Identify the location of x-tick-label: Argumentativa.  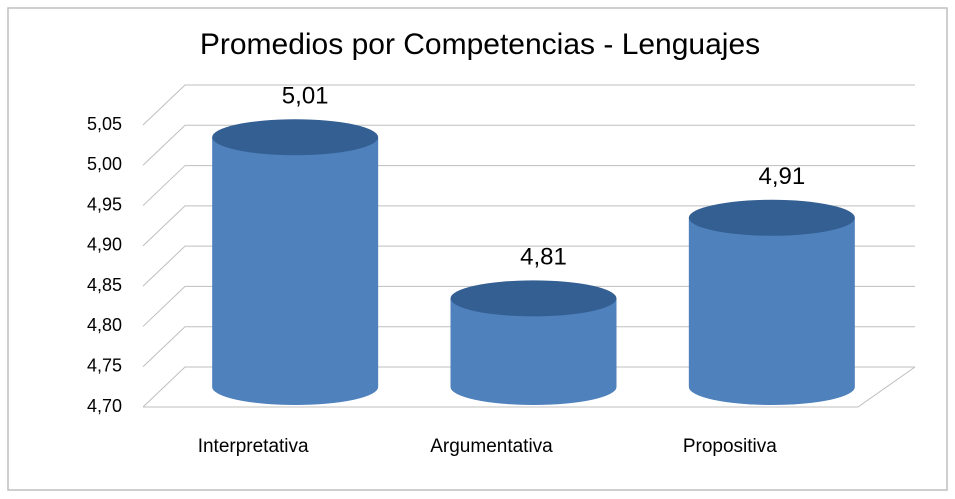
(491, 446).